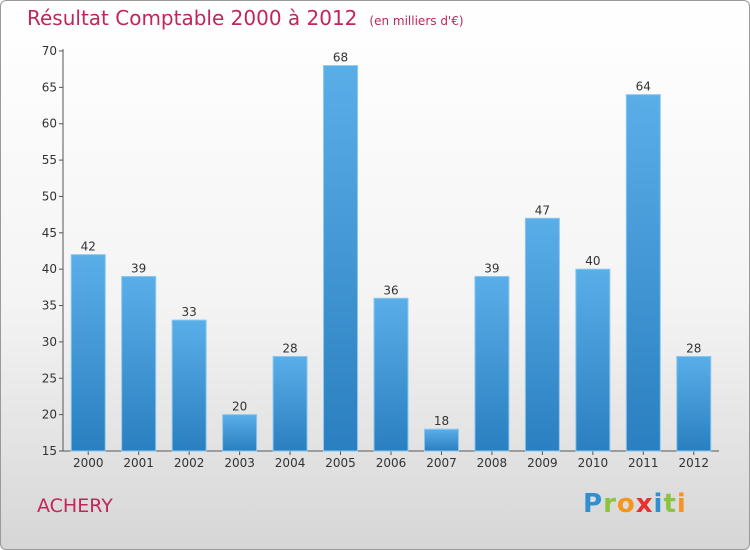 The image size is (750, 550). Describe the element at coordinates (593, 463) in the screenshot. I see `x-tick-label: 2010` at that location.